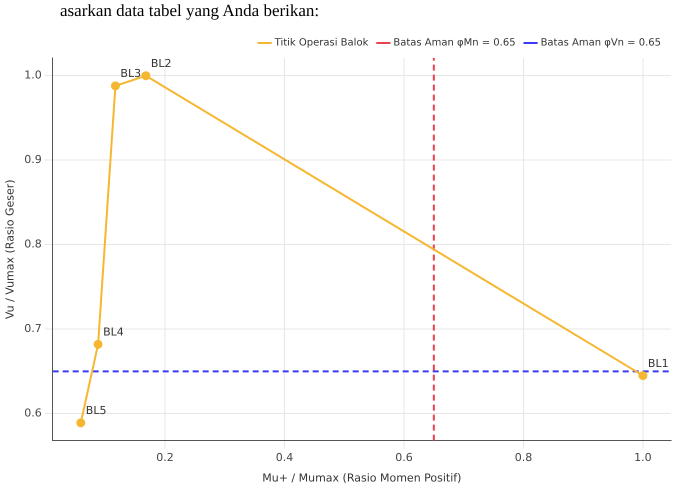 Image resolution: width=681 pixels, height=489 pixels. I want to click on x-tick-label: 0.4, so click(285, 457).